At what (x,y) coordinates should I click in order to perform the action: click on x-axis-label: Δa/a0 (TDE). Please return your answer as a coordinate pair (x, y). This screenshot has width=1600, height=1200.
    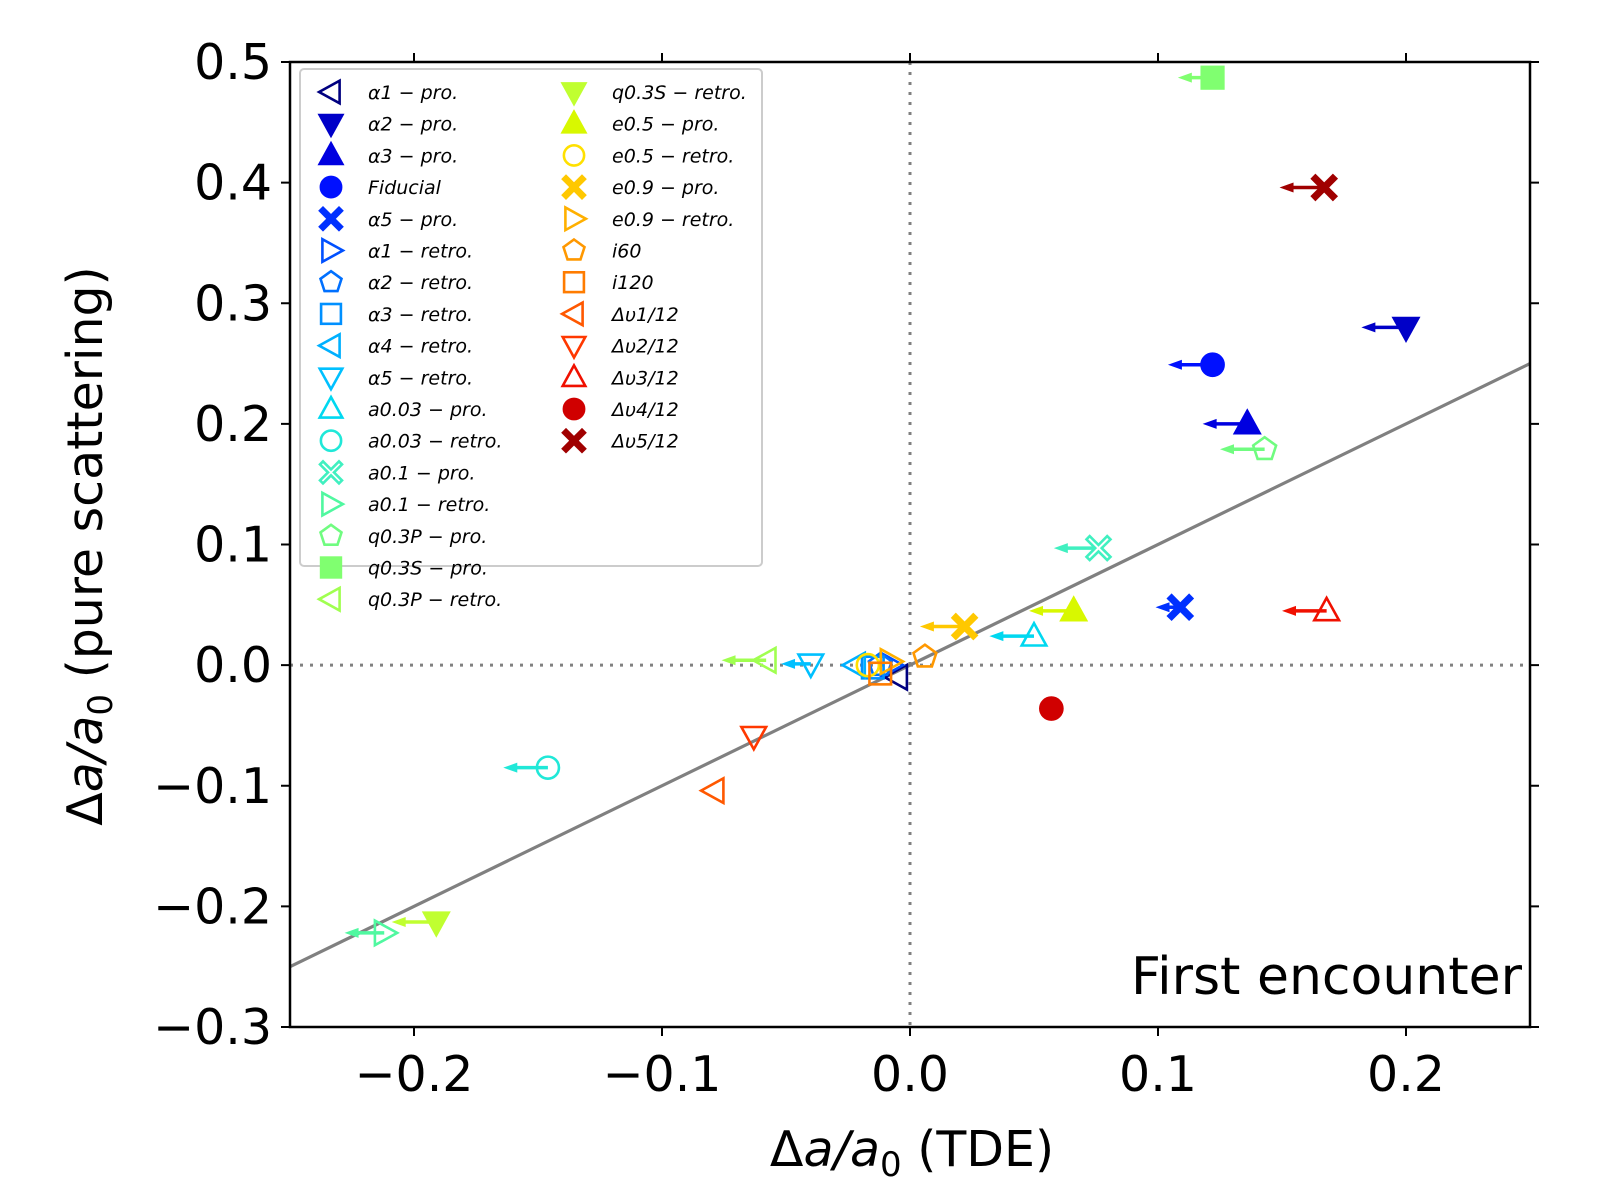
    Looking at the image, I should click on (912, 1153).